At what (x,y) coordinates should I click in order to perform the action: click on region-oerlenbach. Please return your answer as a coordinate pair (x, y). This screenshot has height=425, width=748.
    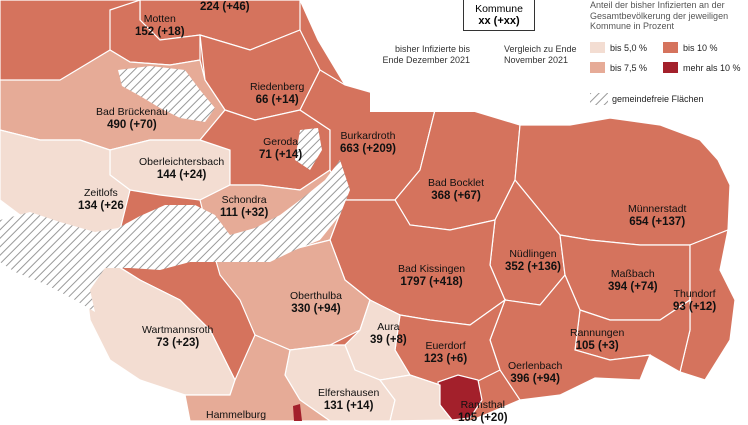
    Looking at the image, I should click on (570, 337).